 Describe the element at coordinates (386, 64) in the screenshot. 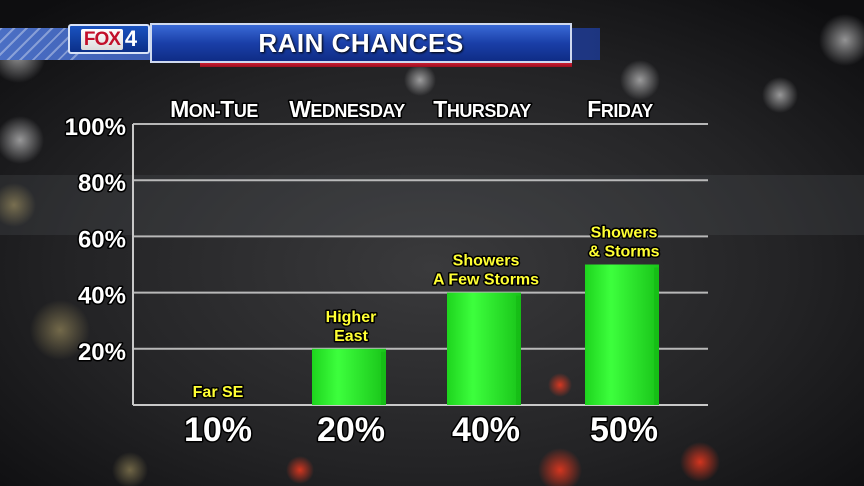

I see `header-red-underline` at that location.